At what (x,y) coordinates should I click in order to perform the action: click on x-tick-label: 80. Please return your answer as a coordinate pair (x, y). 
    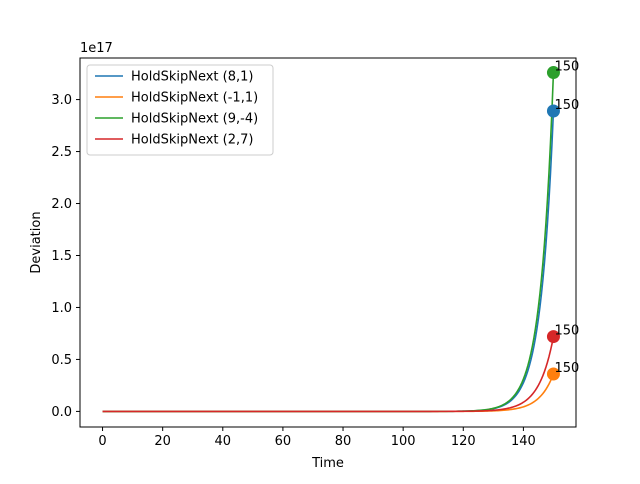
    Looking at the image, I should click on (343, 441).